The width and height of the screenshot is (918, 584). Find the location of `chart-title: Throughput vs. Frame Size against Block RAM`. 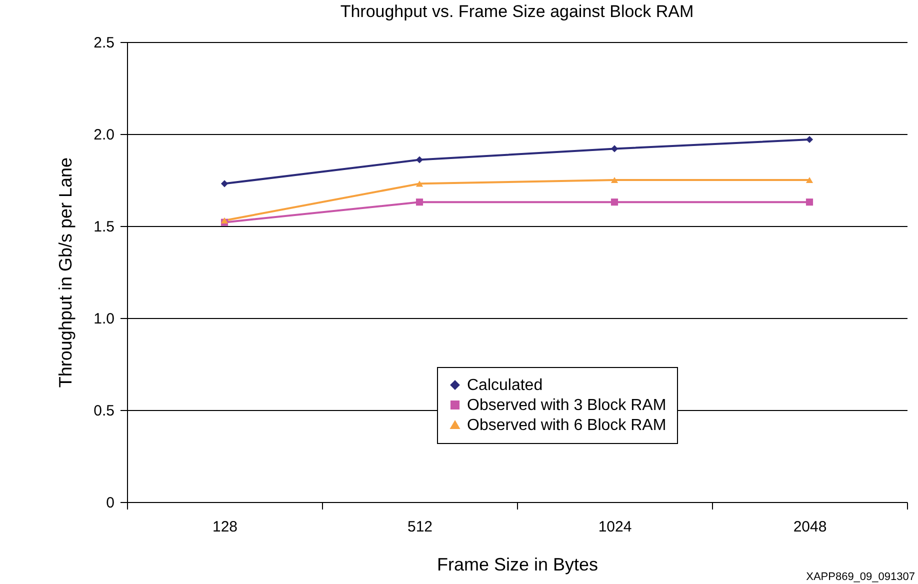

chart-title: Throughput vs. Frame Size against Block RAM is located at coordinates (517, 11).